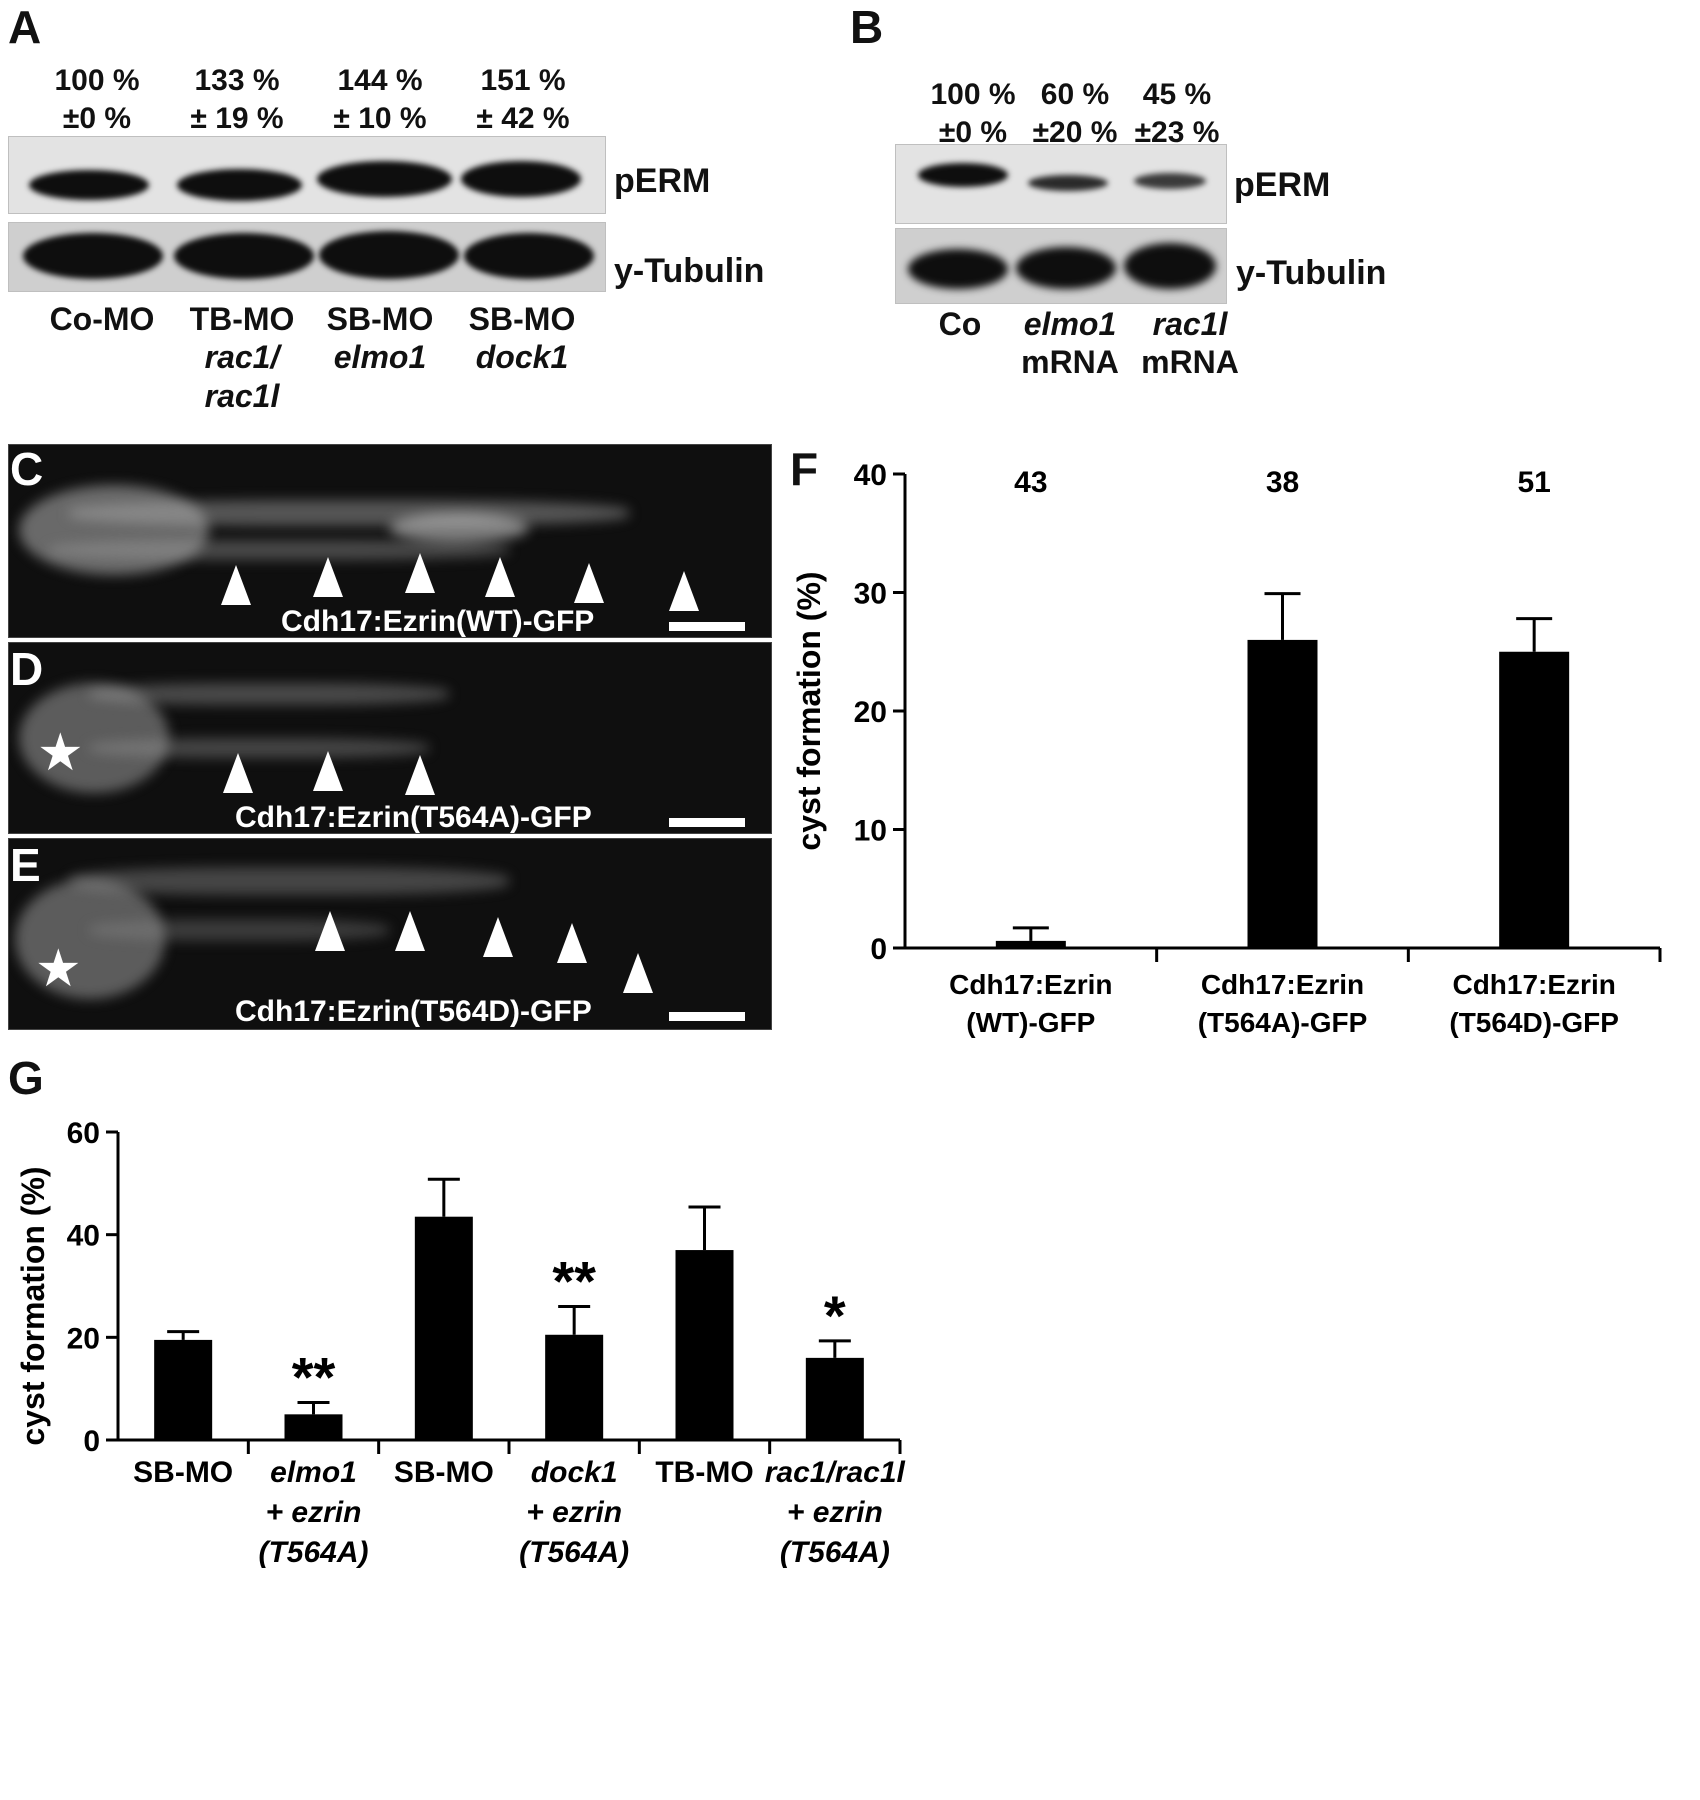 The image size is (1700, 1800). What do you see at coordinates (574, 1472) in the screenshot?
I see `x-tick-label: dock1` at bounding box center [574, 1472].